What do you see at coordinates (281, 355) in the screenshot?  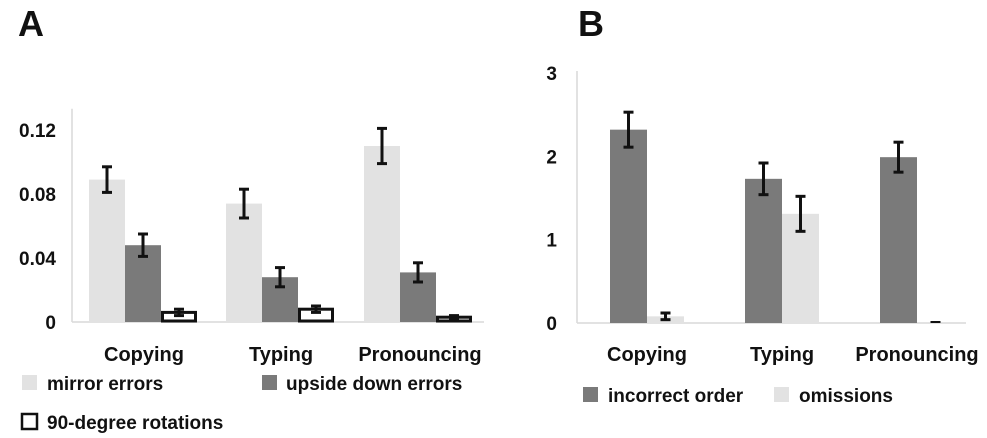 I see `panel-a-category-label: Typing` at bounding box center [281, 355].